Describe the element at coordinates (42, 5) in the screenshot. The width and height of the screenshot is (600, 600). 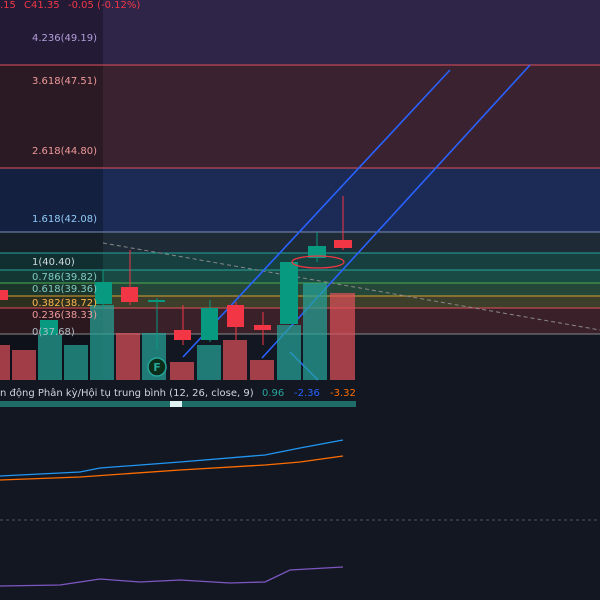
I see `header-close: C41.35` at that location.